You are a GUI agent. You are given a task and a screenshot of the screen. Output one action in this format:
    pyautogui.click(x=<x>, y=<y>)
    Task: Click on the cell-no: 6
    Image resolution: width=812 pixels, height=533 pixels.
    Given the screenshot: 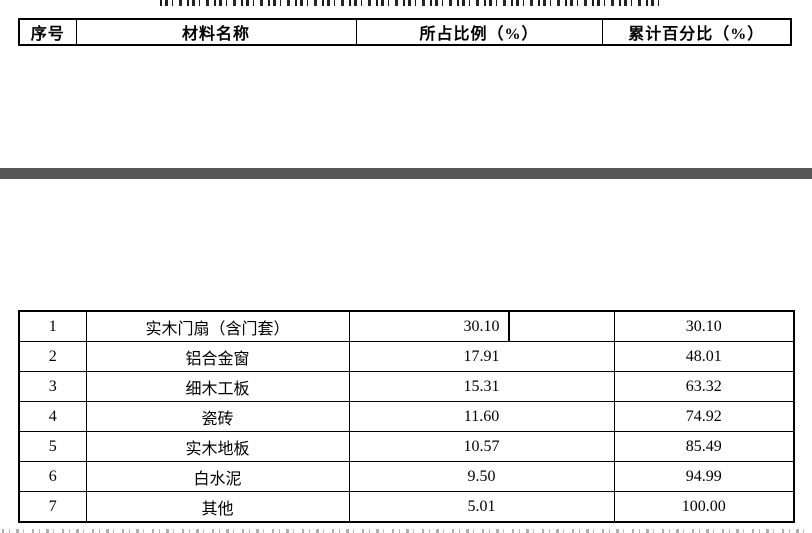 What is the action you would take?
    pyautogui.click(x=52, y=476)
    